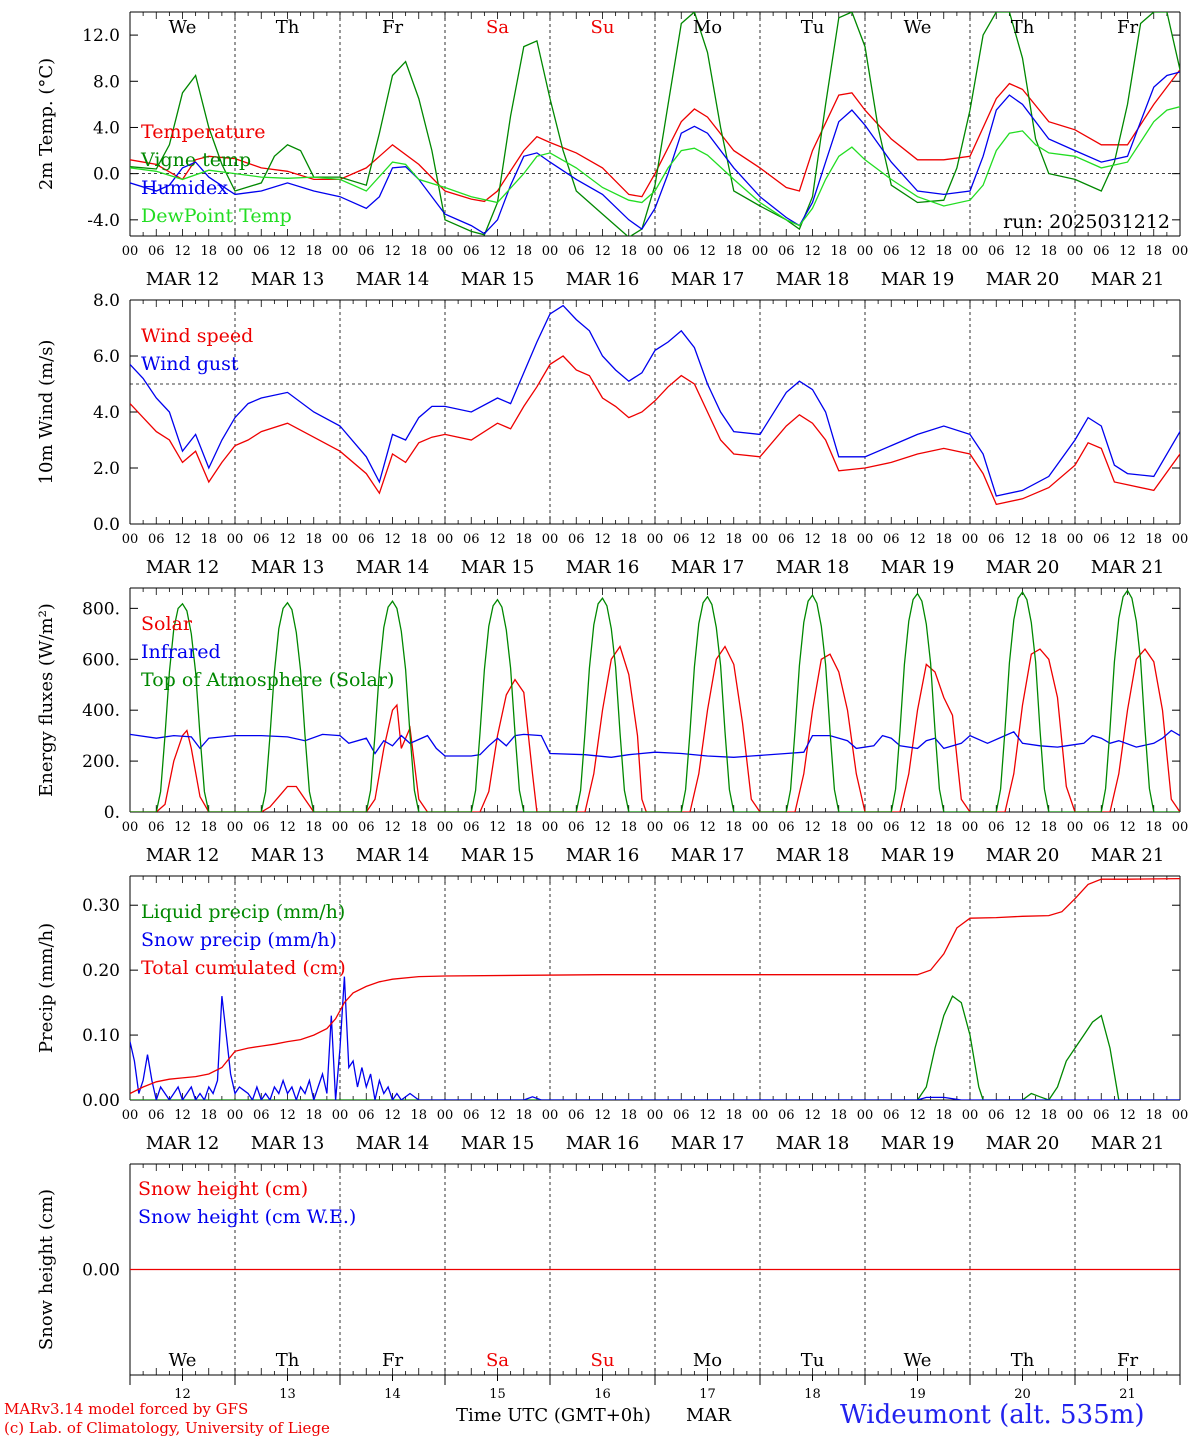  I want to click on y-tick-label: 0.30, so click(101, 906).